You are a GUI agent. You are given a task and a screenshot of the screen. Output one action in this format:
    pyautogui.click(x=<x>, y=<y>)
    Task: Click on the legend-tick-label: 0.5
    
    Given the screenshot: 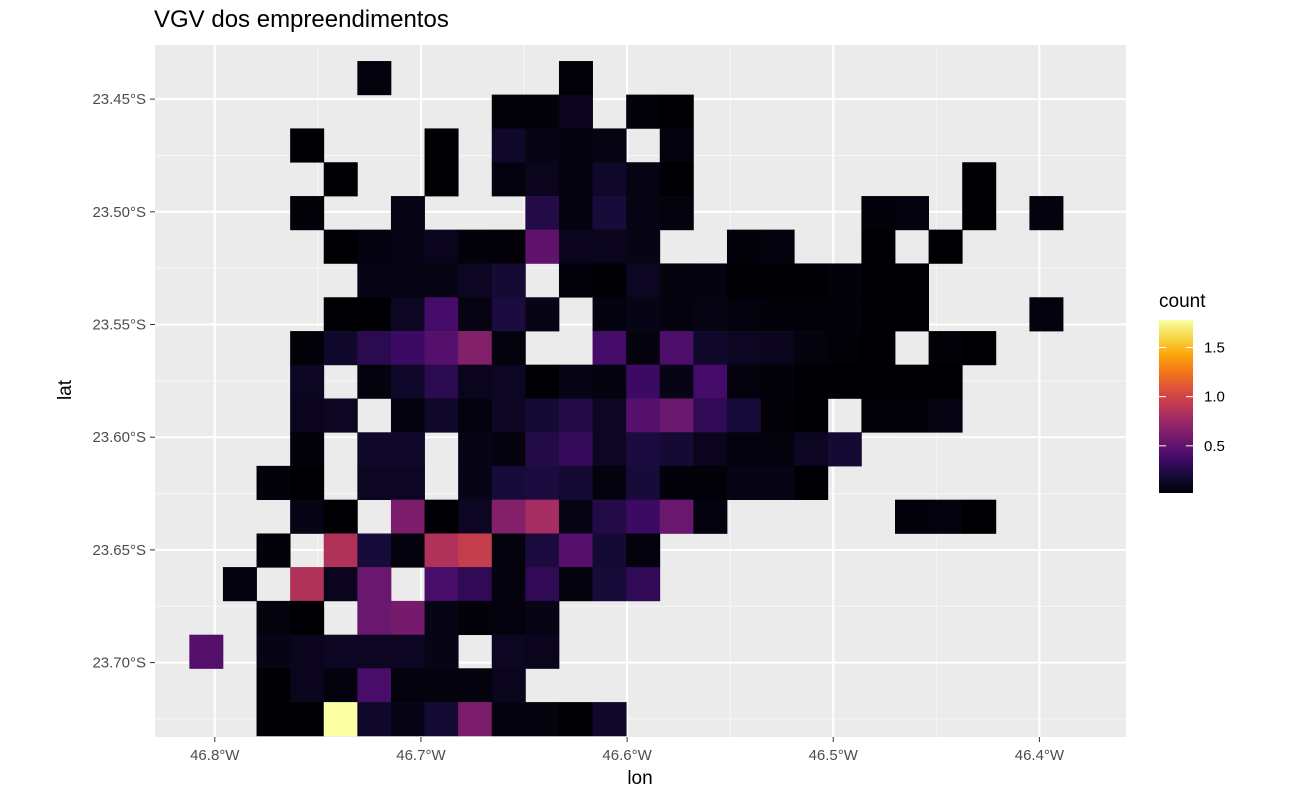 What is the action you would take?
    pyautogui.click(x=1214, y=446)
    